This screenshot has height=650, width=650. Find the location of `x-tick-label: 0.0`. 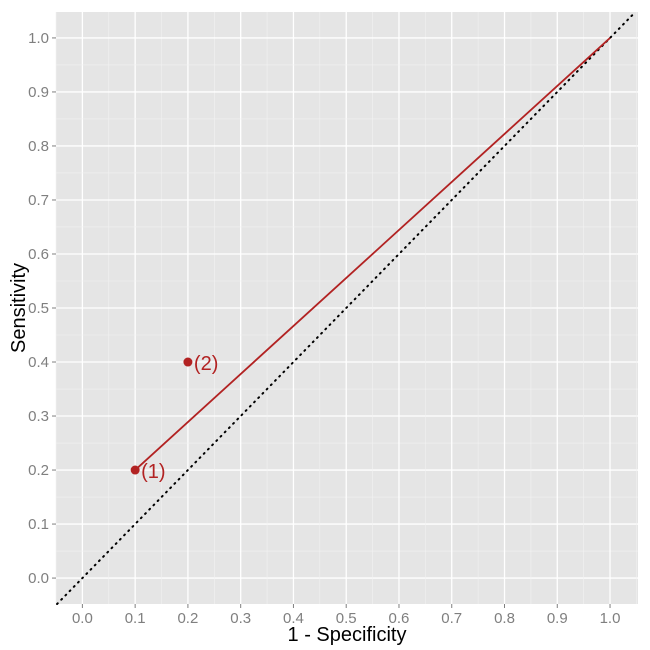

x-tick-label: 0.0 is located at coordinates (82, 618).